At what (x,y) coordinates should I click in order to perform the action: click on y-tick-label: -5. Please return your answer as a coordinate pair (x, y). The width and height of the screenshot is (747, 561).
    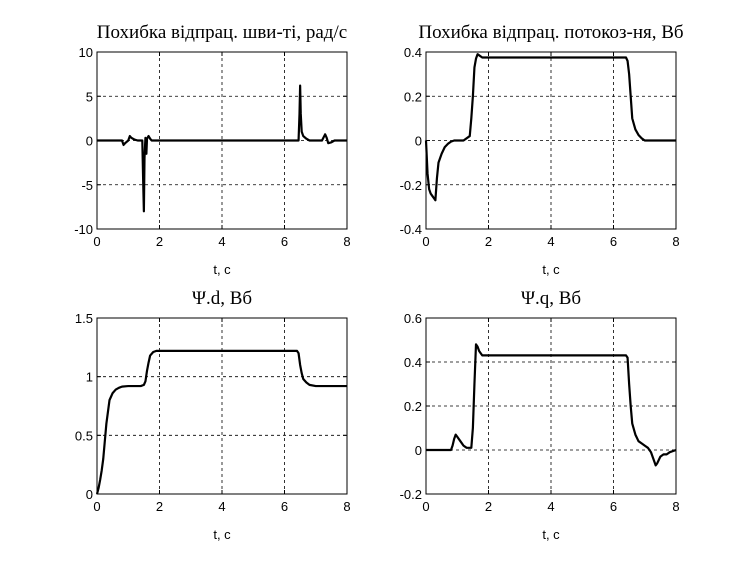
    Looking at the image, I should click on (87, 185).